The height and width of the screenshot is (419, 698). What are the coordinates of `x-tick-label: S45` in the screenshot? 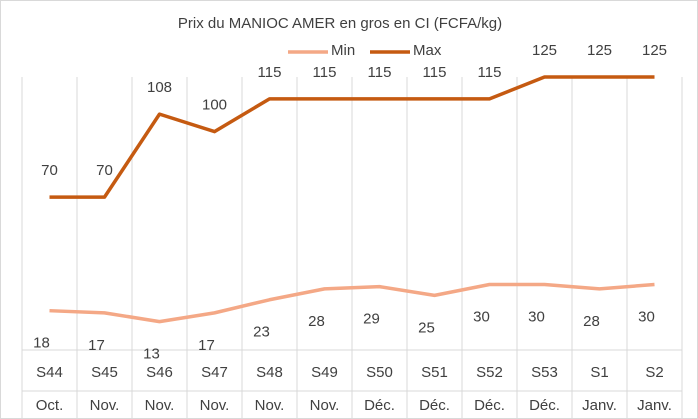 It's located at (104, 372).